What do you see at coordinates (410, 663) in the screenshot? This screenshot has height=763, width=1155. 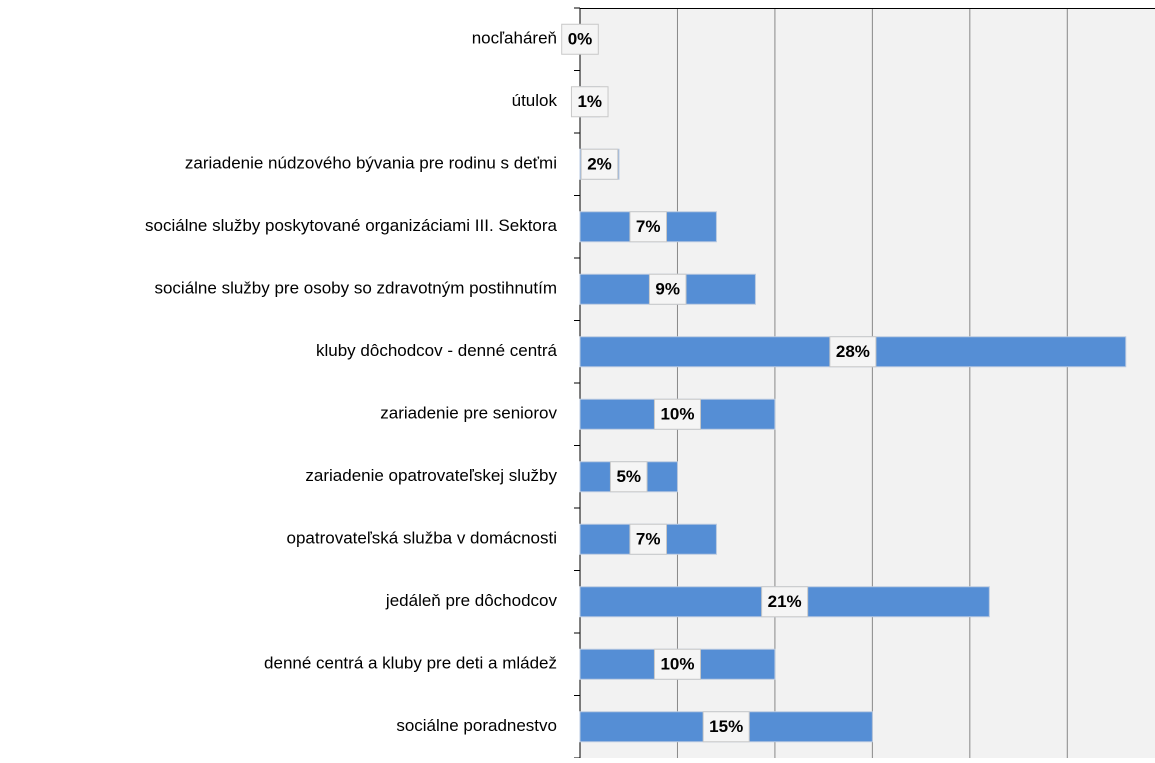 I see `y-tick-label: denné centrá a kluby pre deti a mládež` at bounding box center [410, 663].